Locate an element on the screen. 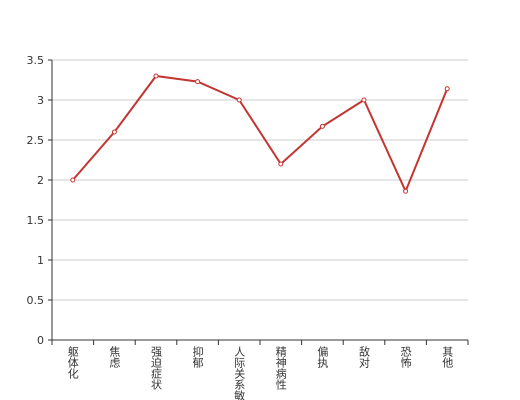 The image size is (520, 400). y-tick-label: 0.5 is located at coordinates (36, 300).